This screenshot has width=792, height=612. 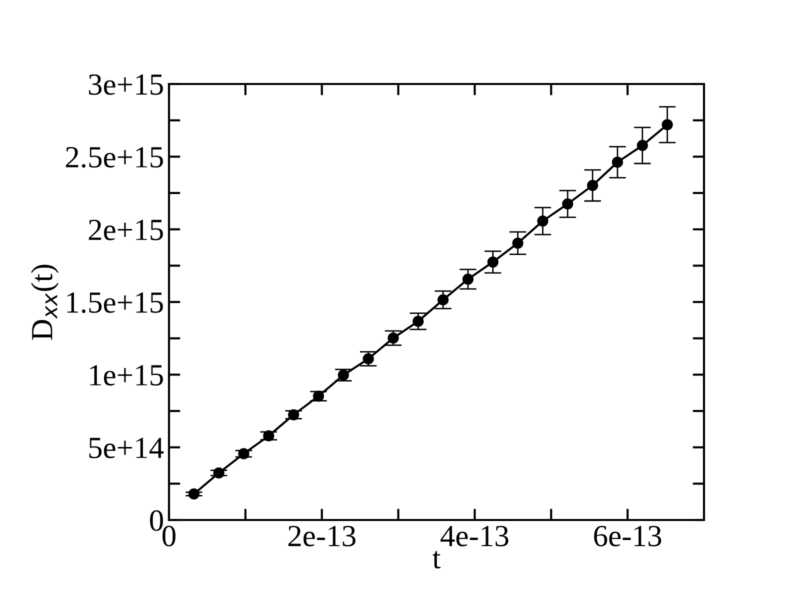 What do you see at coordinates (115, 303) in the screenshot?
I see `y-tick-label: 1.5e+15` at bounding box center [115, 303].